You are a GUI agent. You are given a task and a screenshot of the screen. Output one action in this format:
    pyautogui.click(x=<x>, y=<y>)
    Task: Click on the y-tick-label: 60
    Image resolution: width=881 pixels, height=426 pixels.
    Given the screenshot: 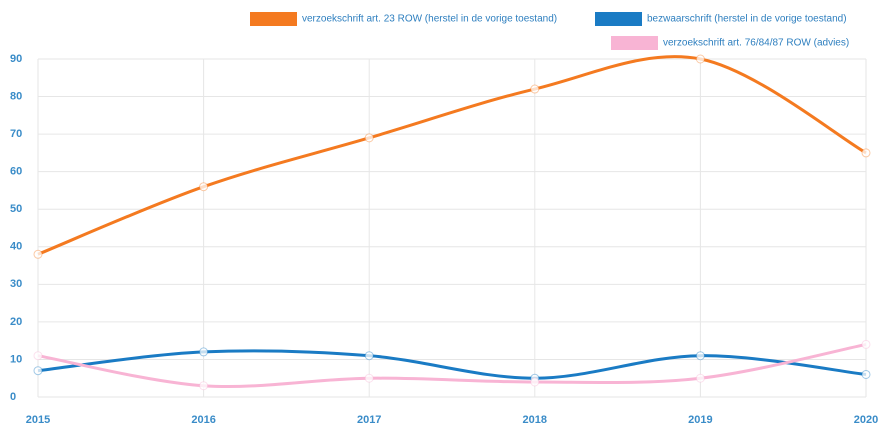 What is the action you would take?
    pyautogui.click(x=16, y=172)
    